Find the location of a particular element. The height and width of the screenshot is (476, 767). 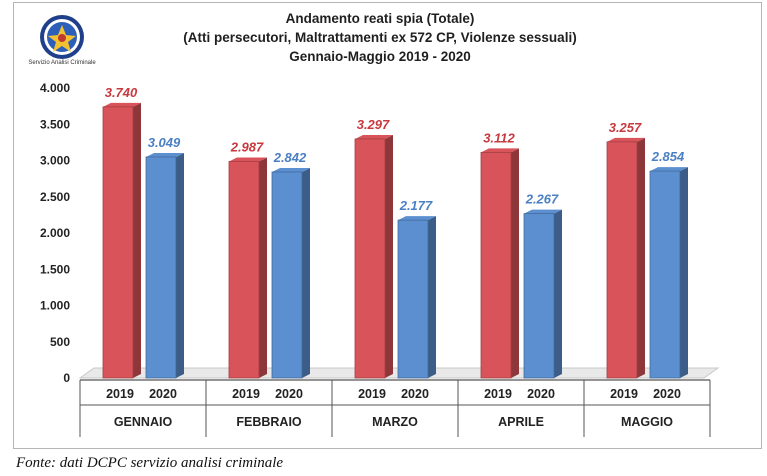

y-tick-label: 500 is located at coordinates (60, 342).